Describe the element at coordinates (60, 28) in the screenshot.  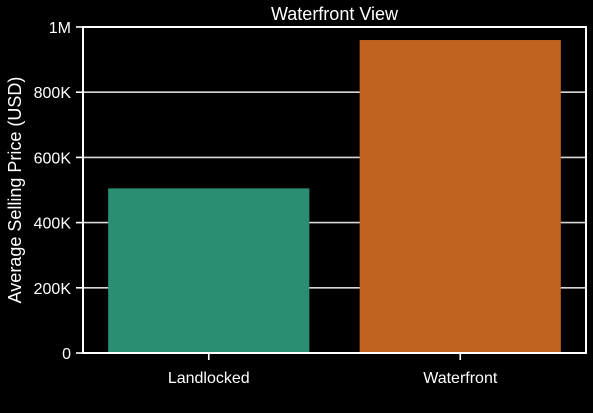
I see `y-tick-label: 1M` at that location.